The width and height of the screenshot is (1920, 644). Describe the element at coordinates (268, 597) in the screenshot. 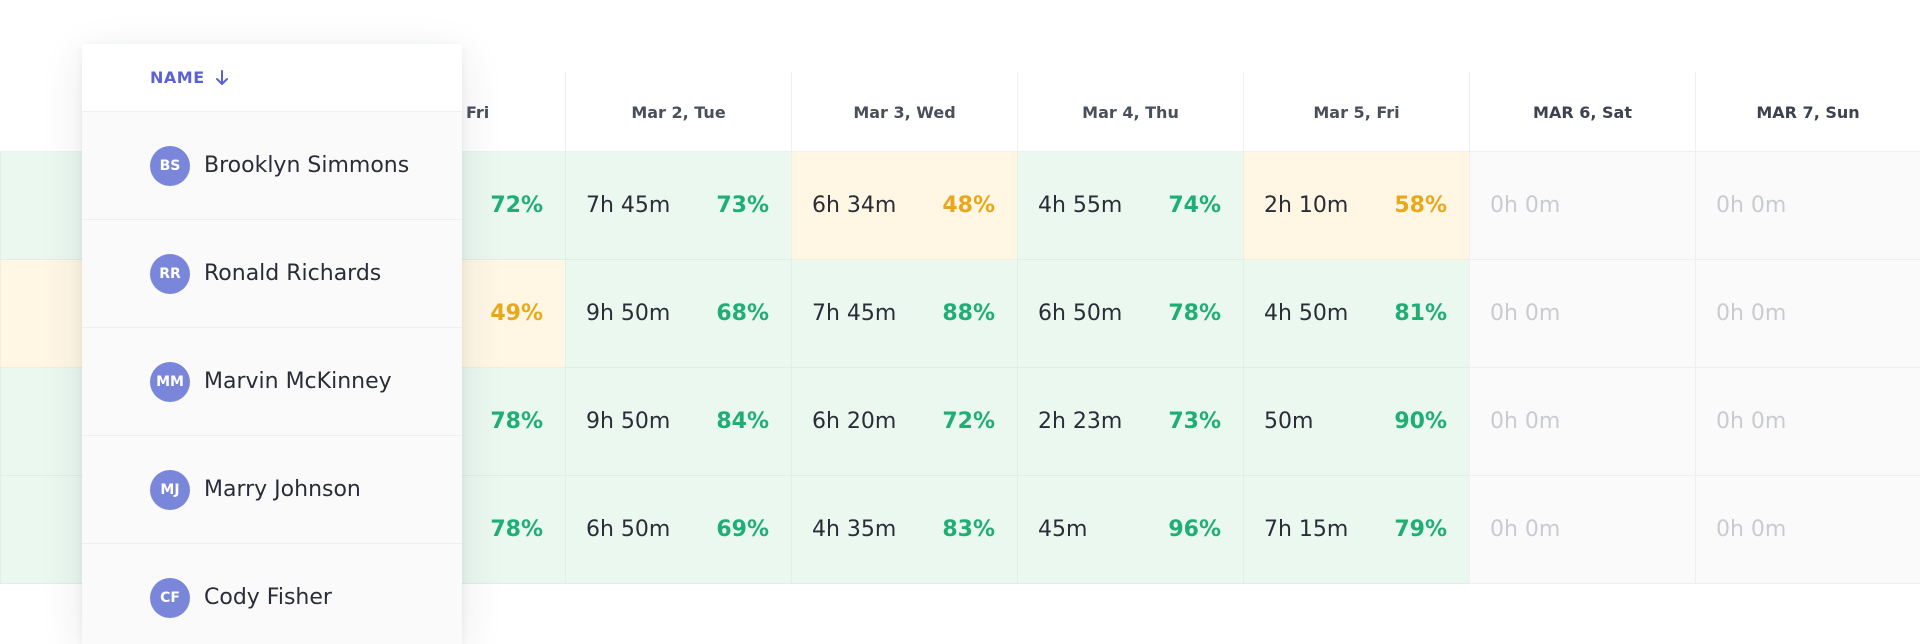

I see `person-name: Cody Fisher` at that location.